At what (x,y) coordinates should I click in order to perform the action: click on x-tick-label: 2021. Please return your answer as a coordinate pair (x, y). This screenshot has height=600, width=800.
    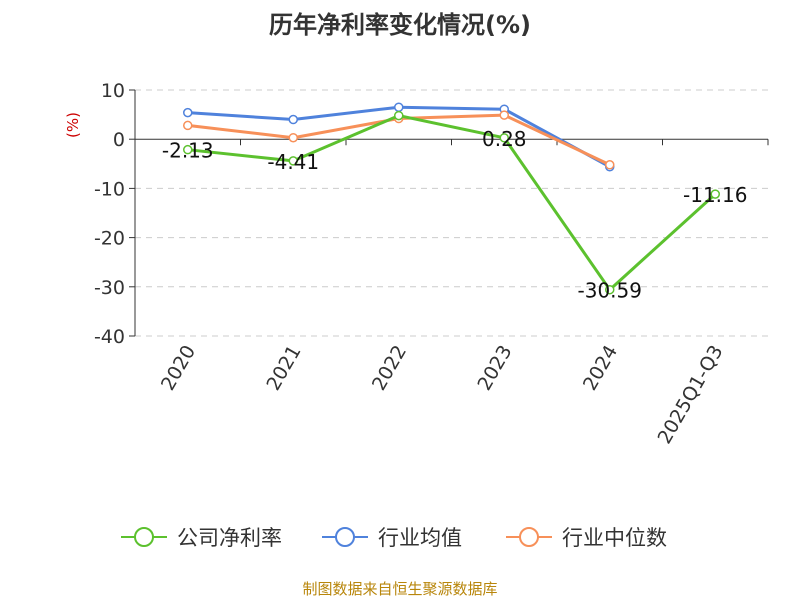
    Looking at the image, I should click on (283, 368).